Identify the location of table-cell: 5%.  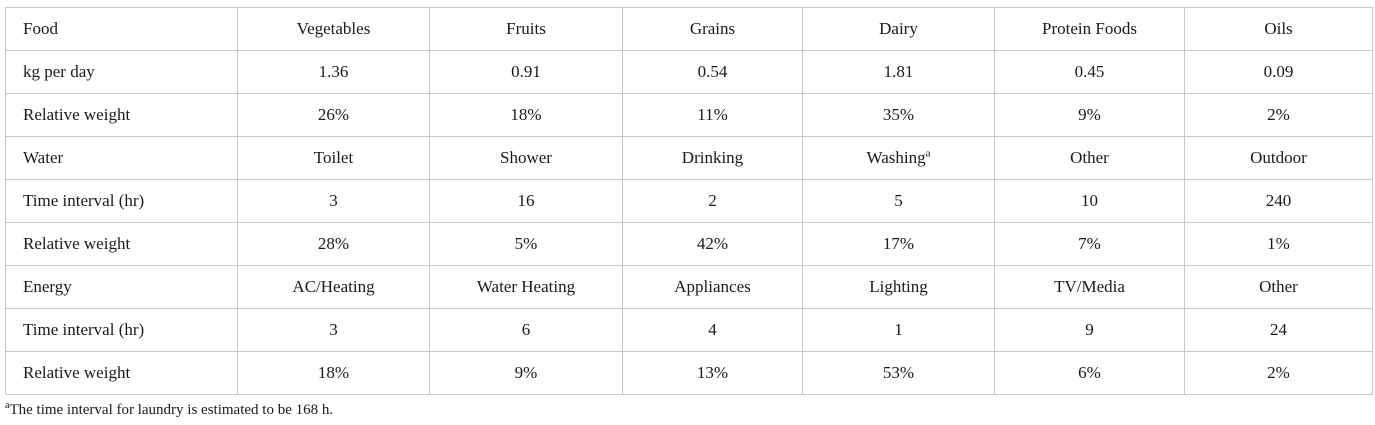
(526, 244).